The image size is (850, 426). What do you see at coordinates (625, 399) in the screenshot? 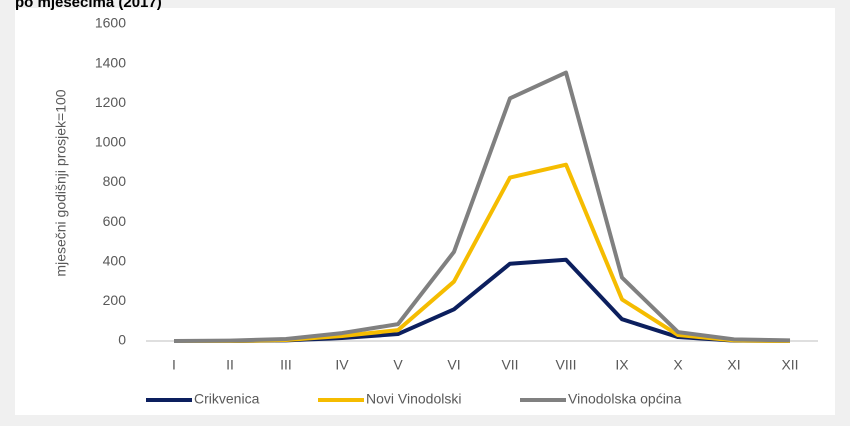
I see `legend-label: Vinodolska općina` at bounding box center [625, 399].